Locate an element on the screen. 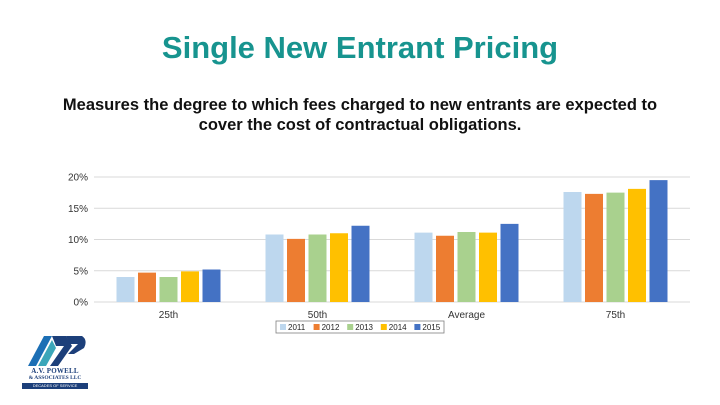  bar-2014-average is located at coordinates (488, 267).